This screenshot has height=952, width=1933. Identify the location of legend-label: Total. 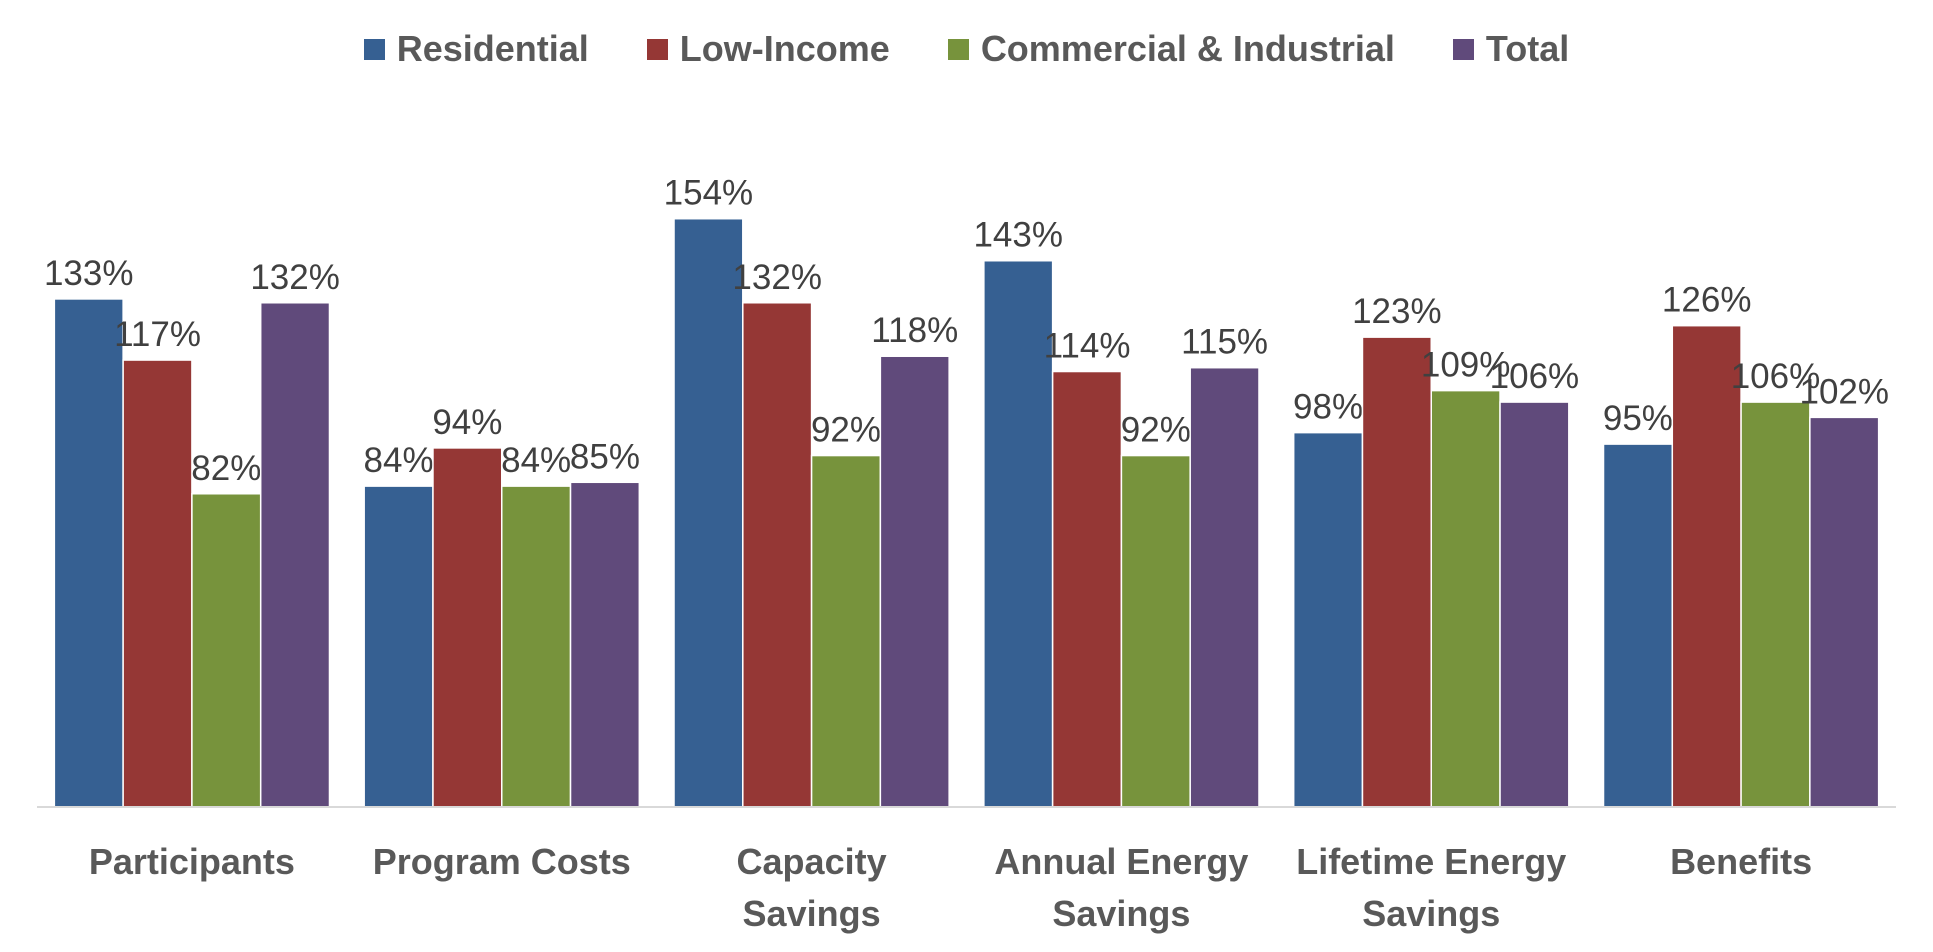
(1527, 48).